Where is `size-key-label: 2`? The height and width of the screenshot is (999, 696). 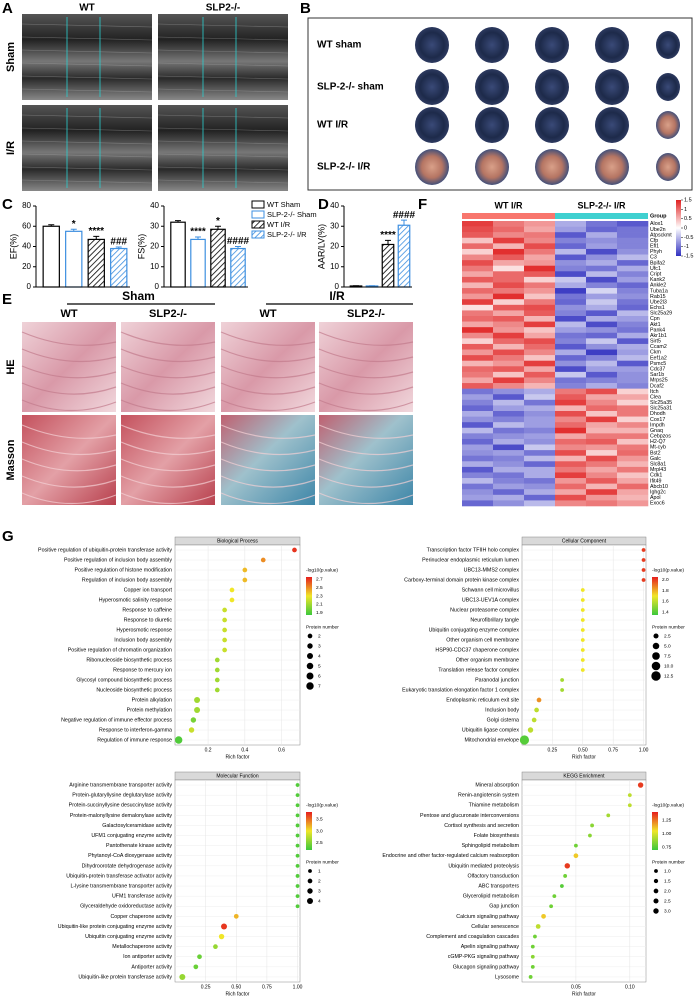
size-key-label: 2 is located at coordinates (319, 636).